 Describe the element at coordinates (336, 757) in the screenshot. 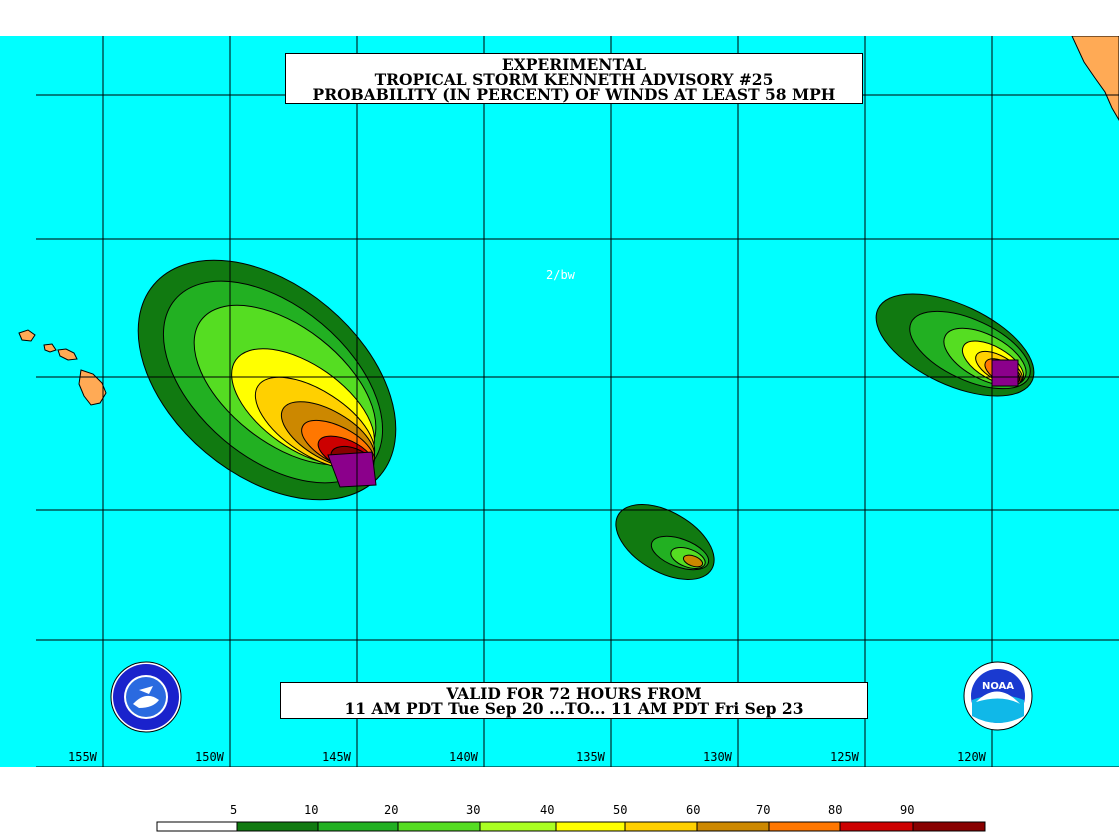

I see `lon-label: 145W` at that location.